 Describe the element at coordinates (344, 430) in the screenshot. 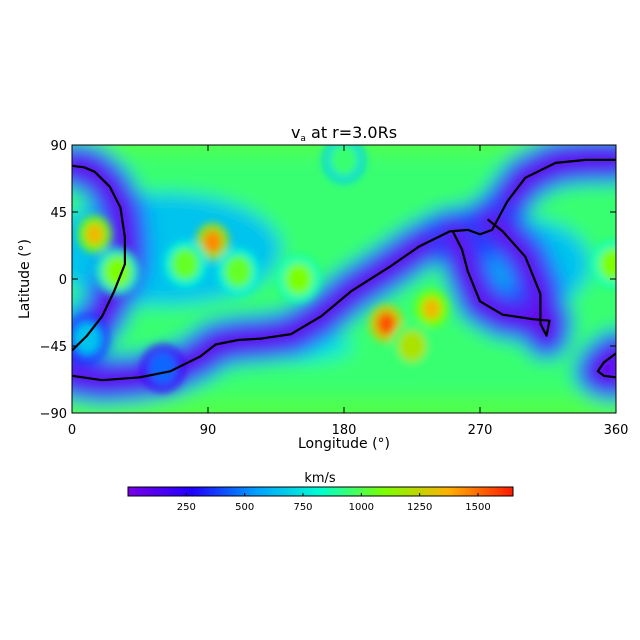

I see `x-tick-label: 180` at that location.